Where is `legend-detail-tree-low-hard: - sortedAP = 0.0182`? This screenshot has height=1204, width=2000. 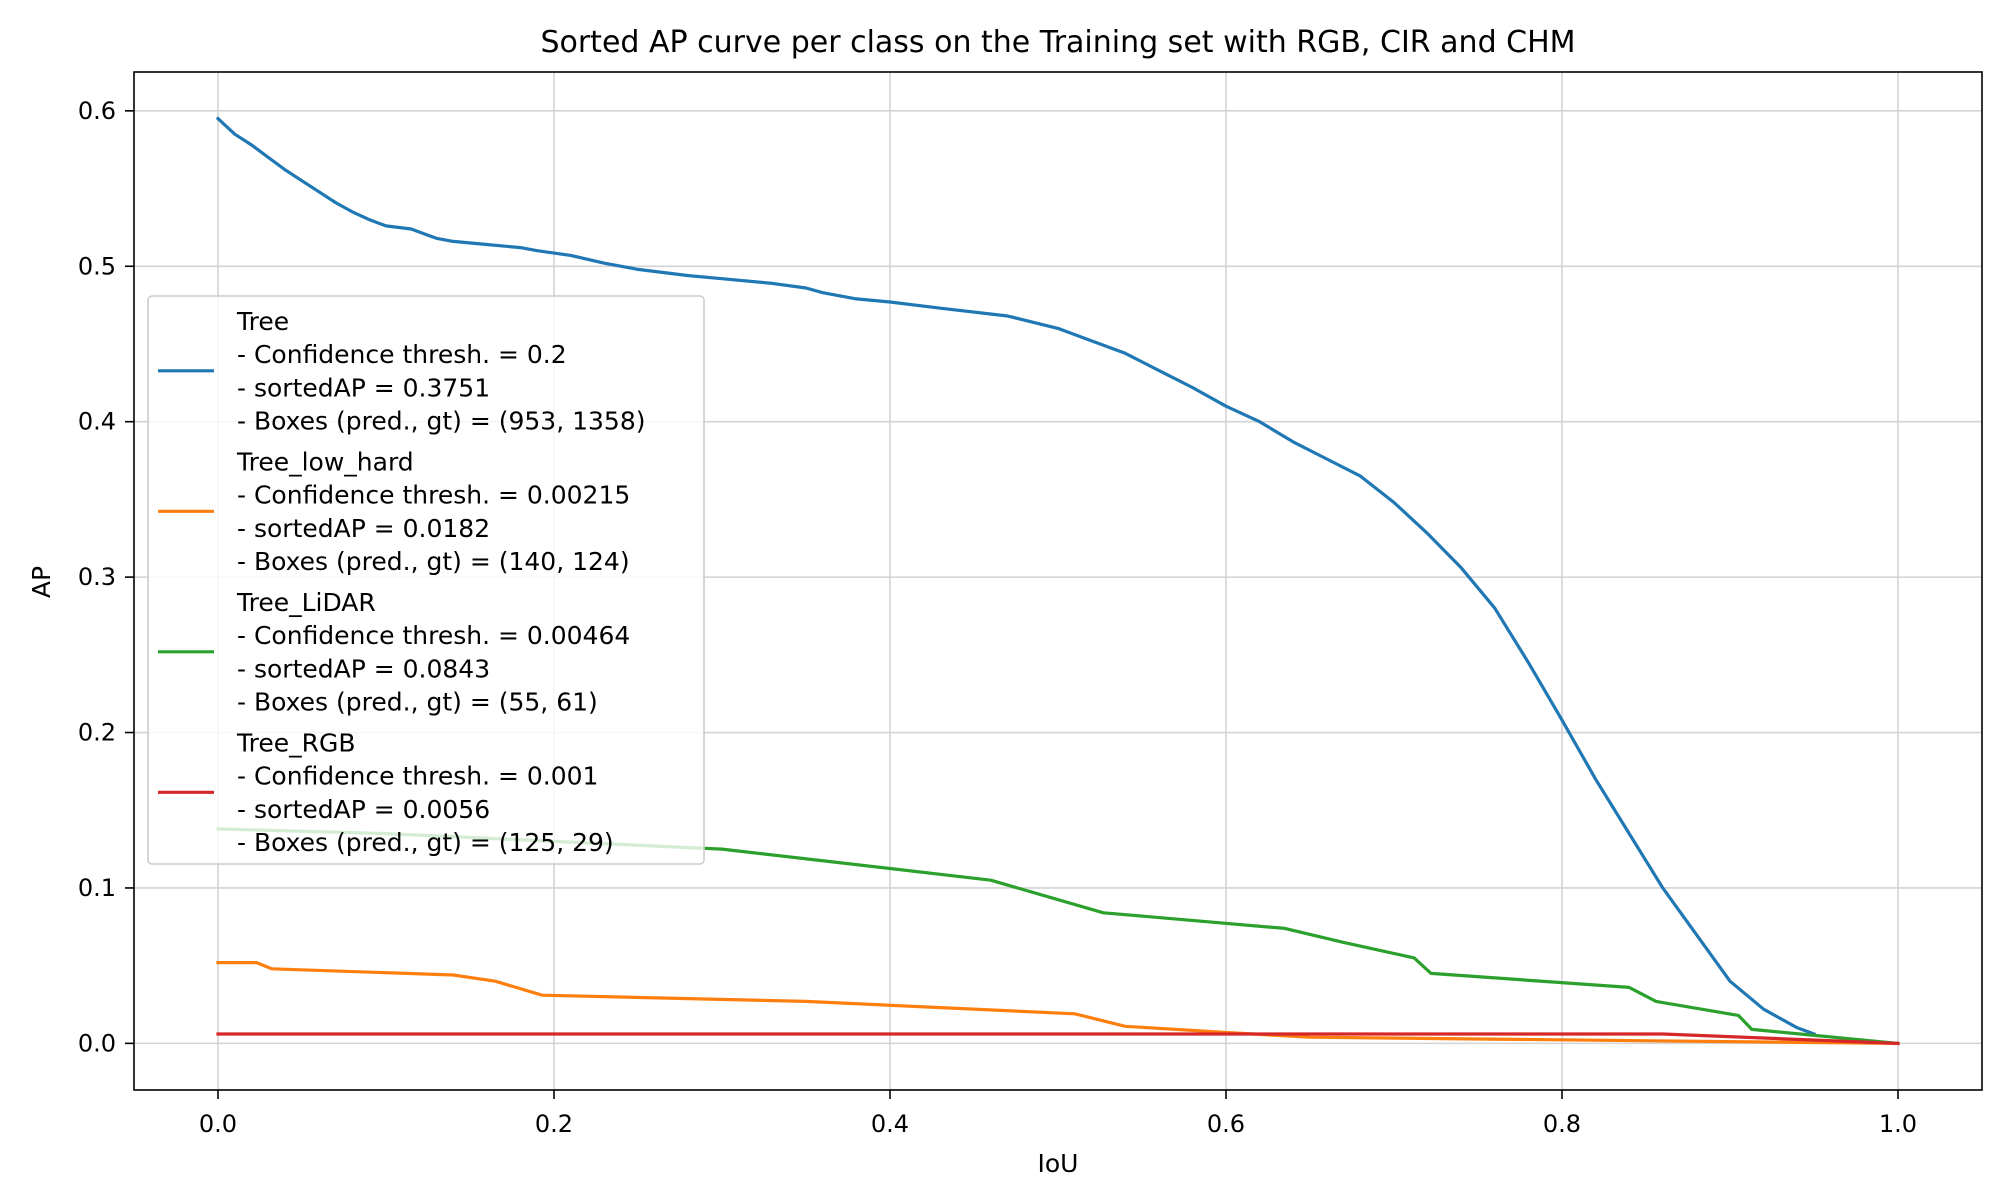
legend-detail-tree-low-hard: - sortedAP = 0.0182 is located at coordinates (363, 528).